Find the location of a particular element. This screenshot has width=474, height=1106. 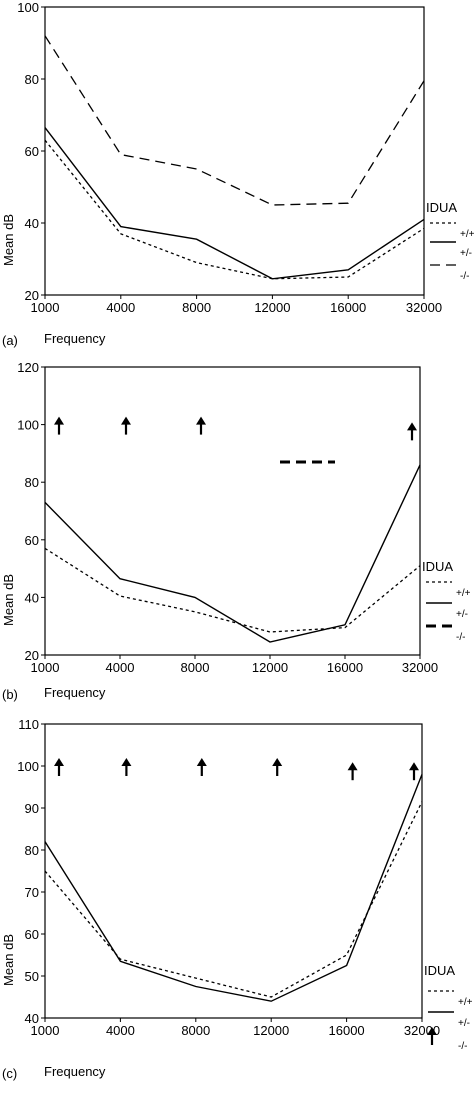

y-tick-label: 70 is located at coordinates (32, 892).